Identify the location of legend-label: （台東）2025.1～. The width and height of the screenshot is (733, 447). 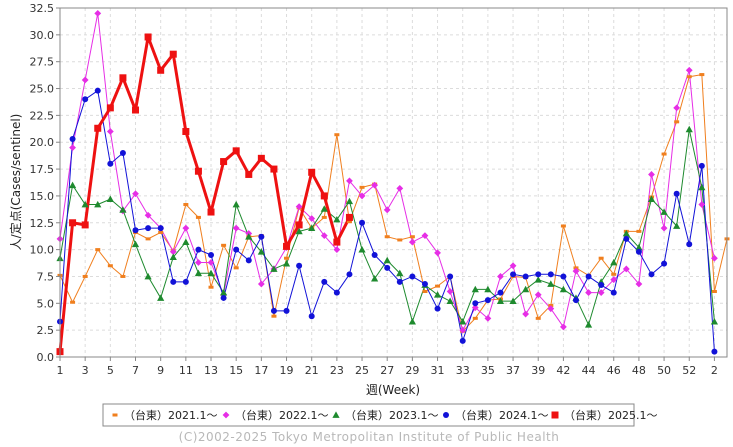
(611, 415).